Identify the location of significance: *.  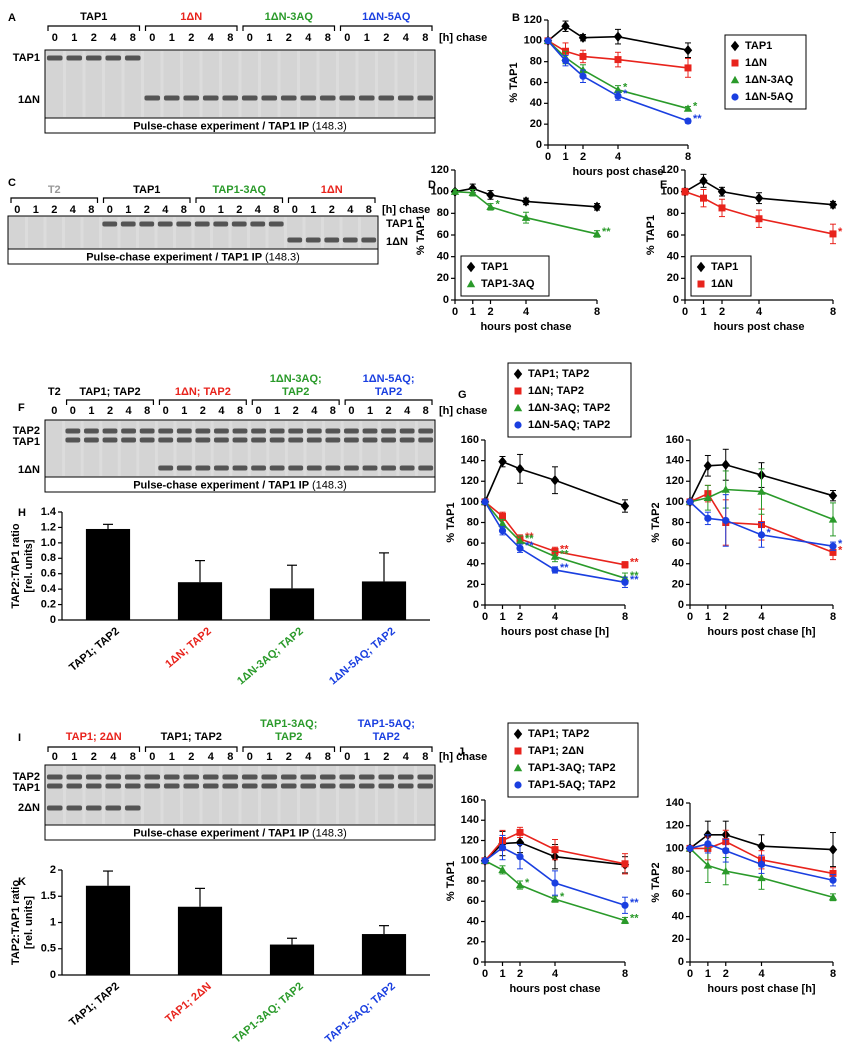
(840, 544).